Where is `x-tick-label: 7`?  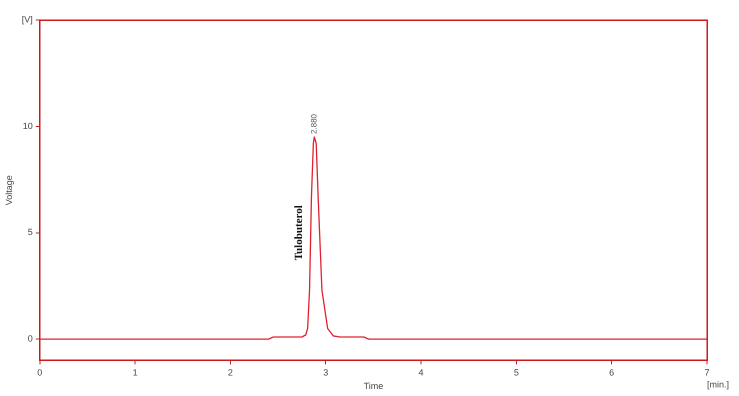
x-tick-label: 7 is located at coordinates (707, 372).